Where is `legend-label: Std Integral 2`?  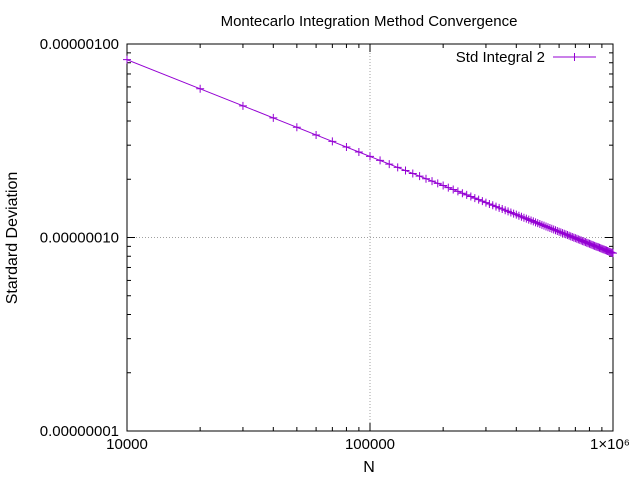 legend-label: Std Integral 2 is located at coordinates (500, 57).